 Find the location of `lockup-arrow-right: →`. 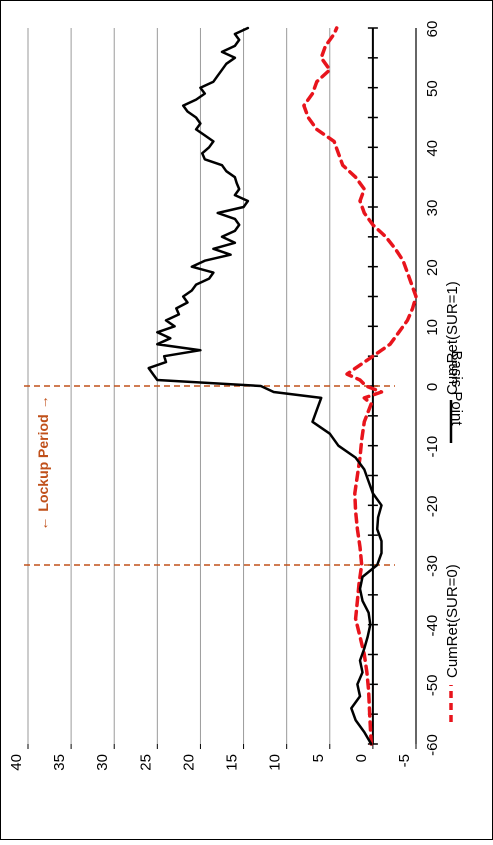

lockup-arrow-right: → is located at coordinates (43, 402).